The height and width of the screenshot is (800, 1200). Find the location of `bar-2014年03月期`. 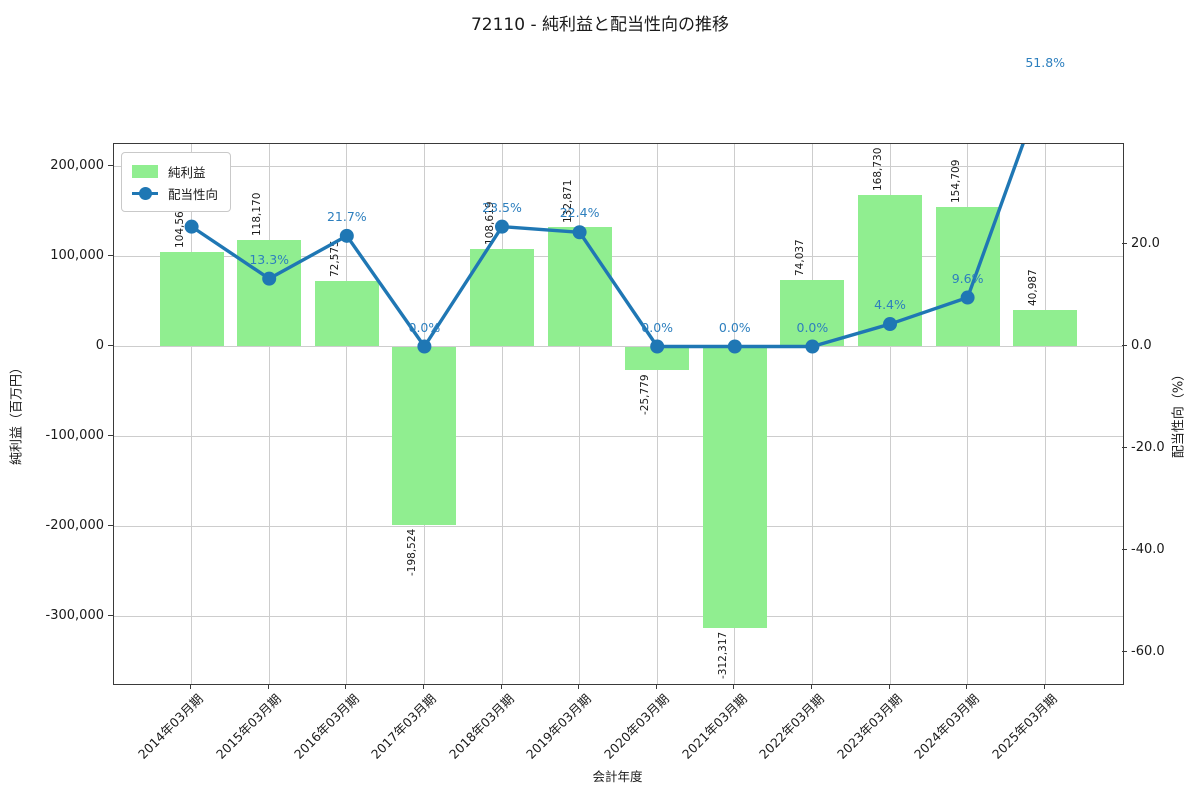

bar-2014年03月期 is located at coordinates (191, 299).